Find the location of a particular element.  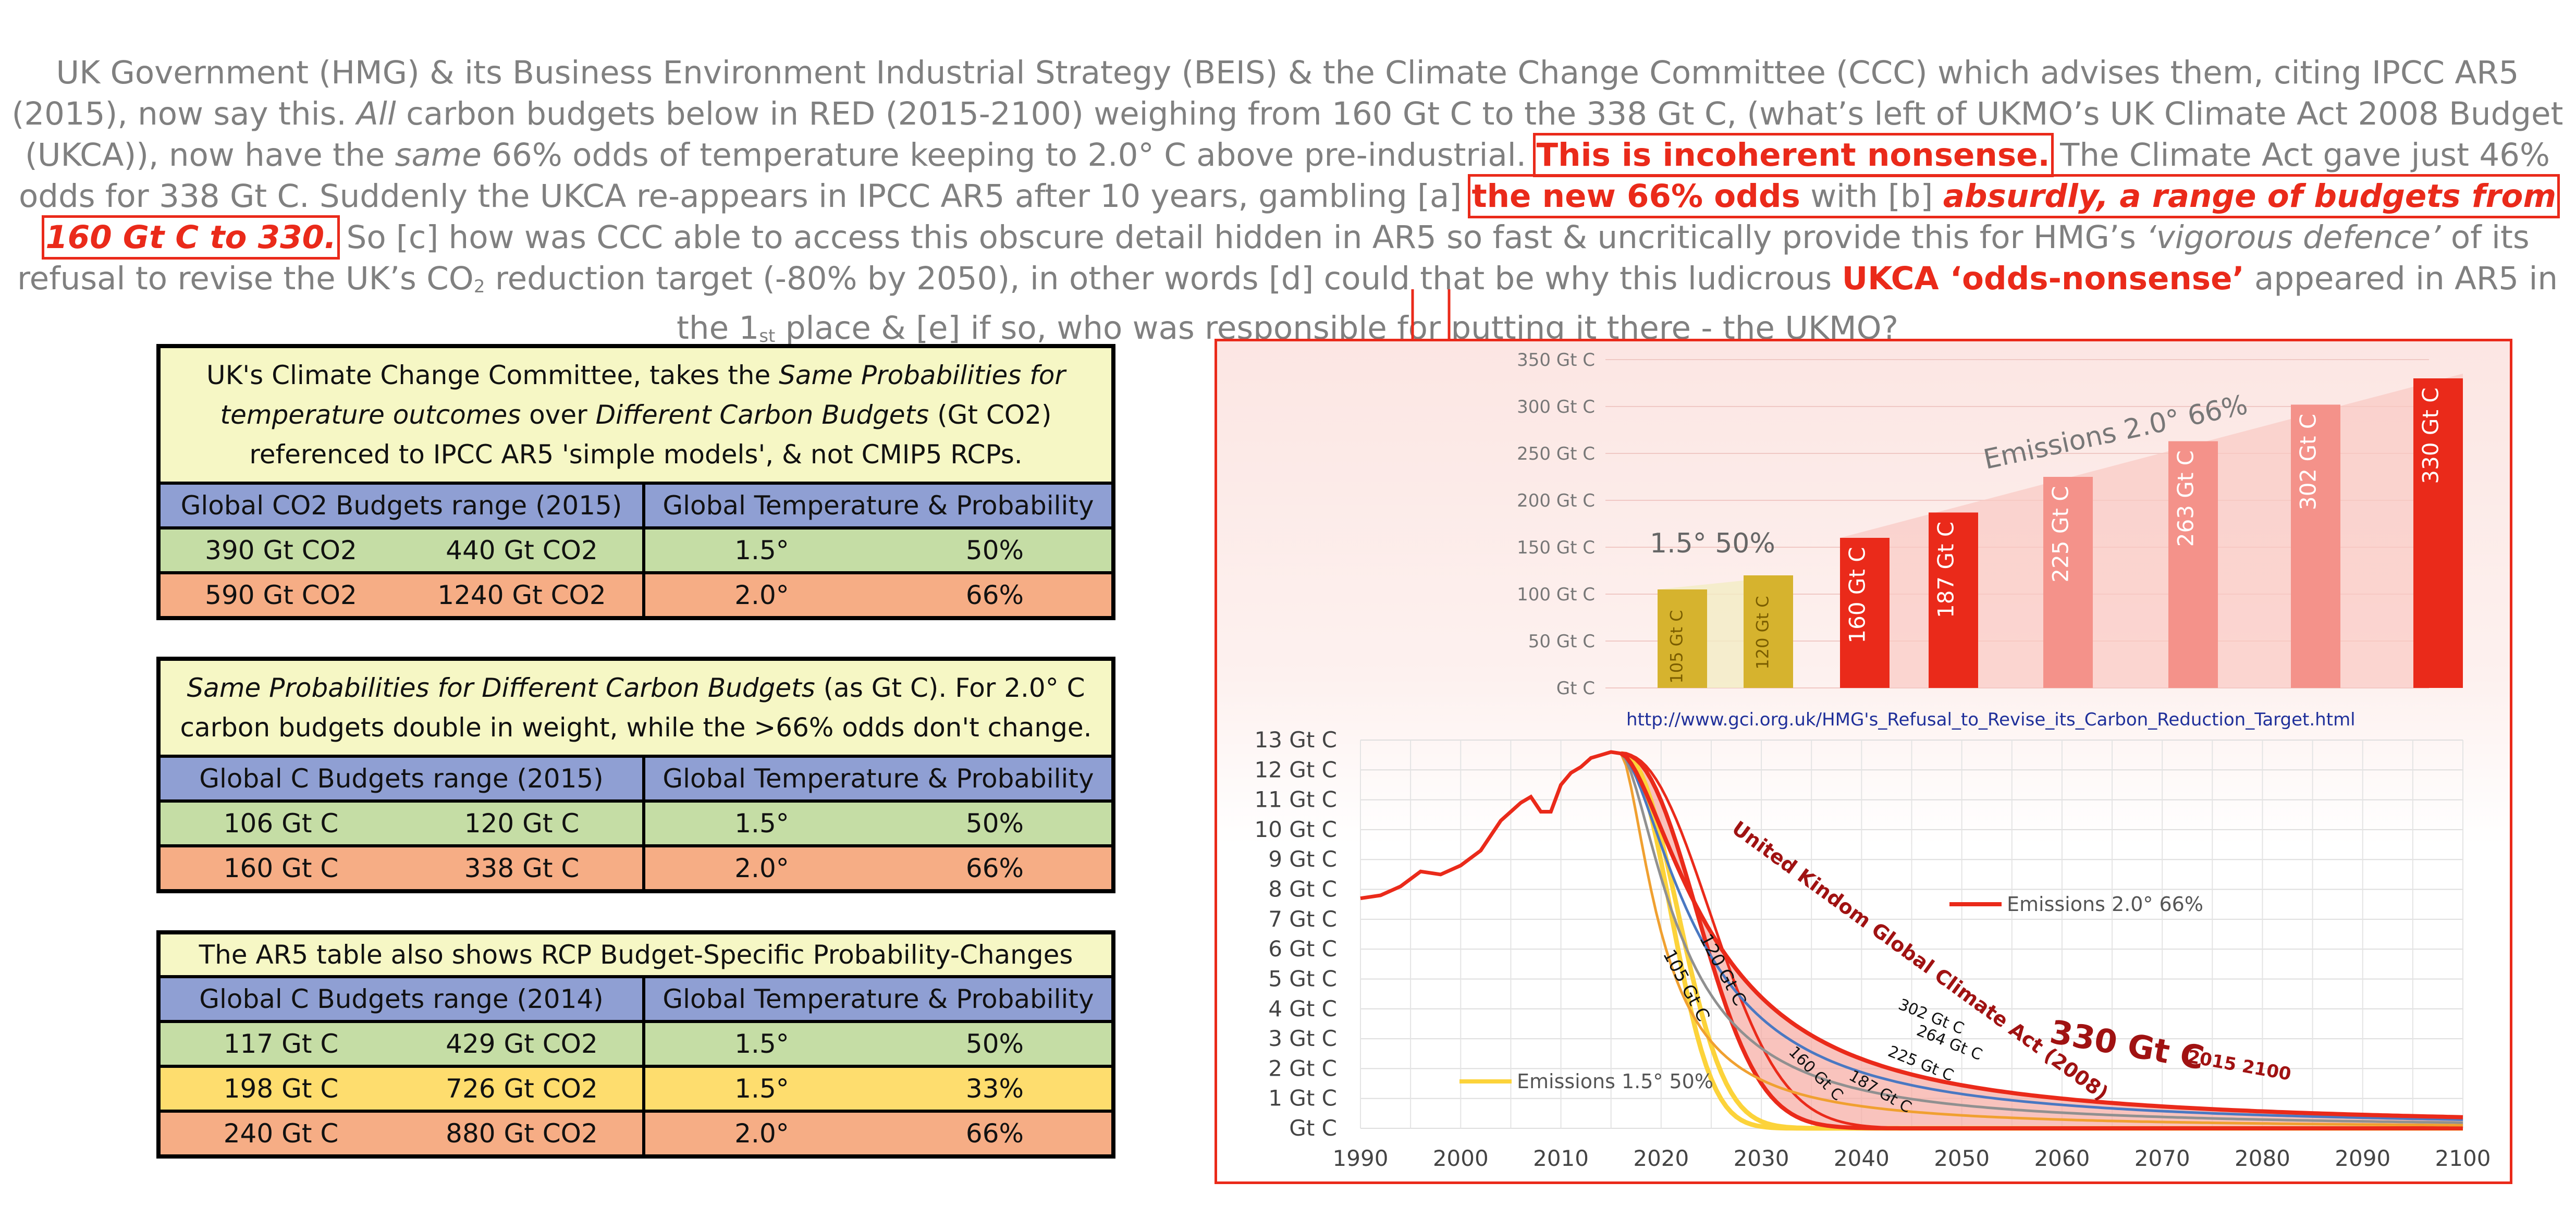

line-x-tick-label: 2040 is located at coordinates (1862, 1159).